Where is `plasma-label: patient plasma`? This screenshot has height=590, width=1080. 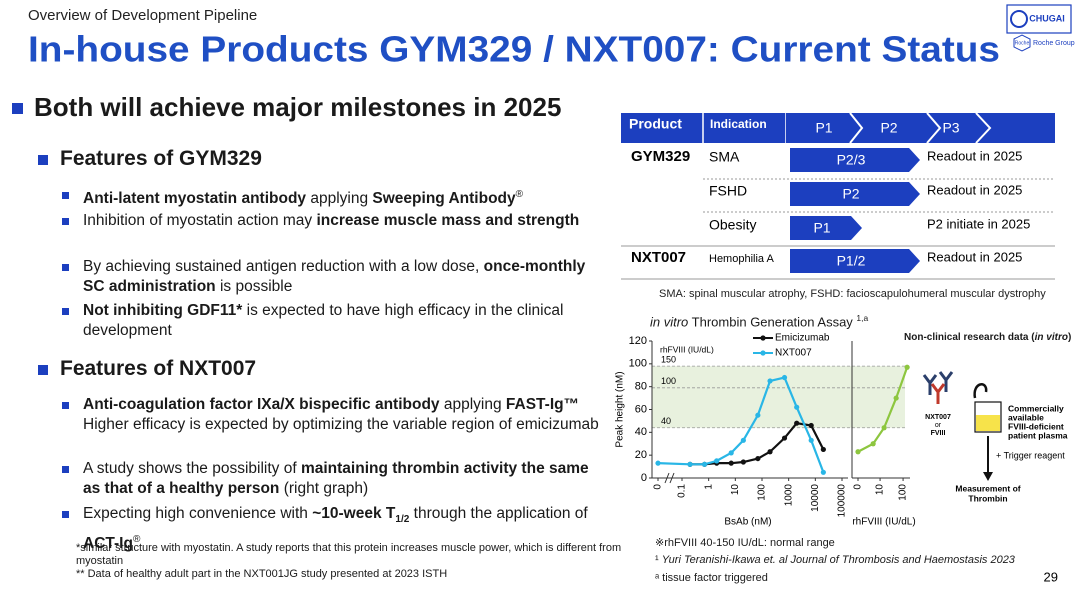 plasma-label: patient plasma is located at coordinates (1038, 435).